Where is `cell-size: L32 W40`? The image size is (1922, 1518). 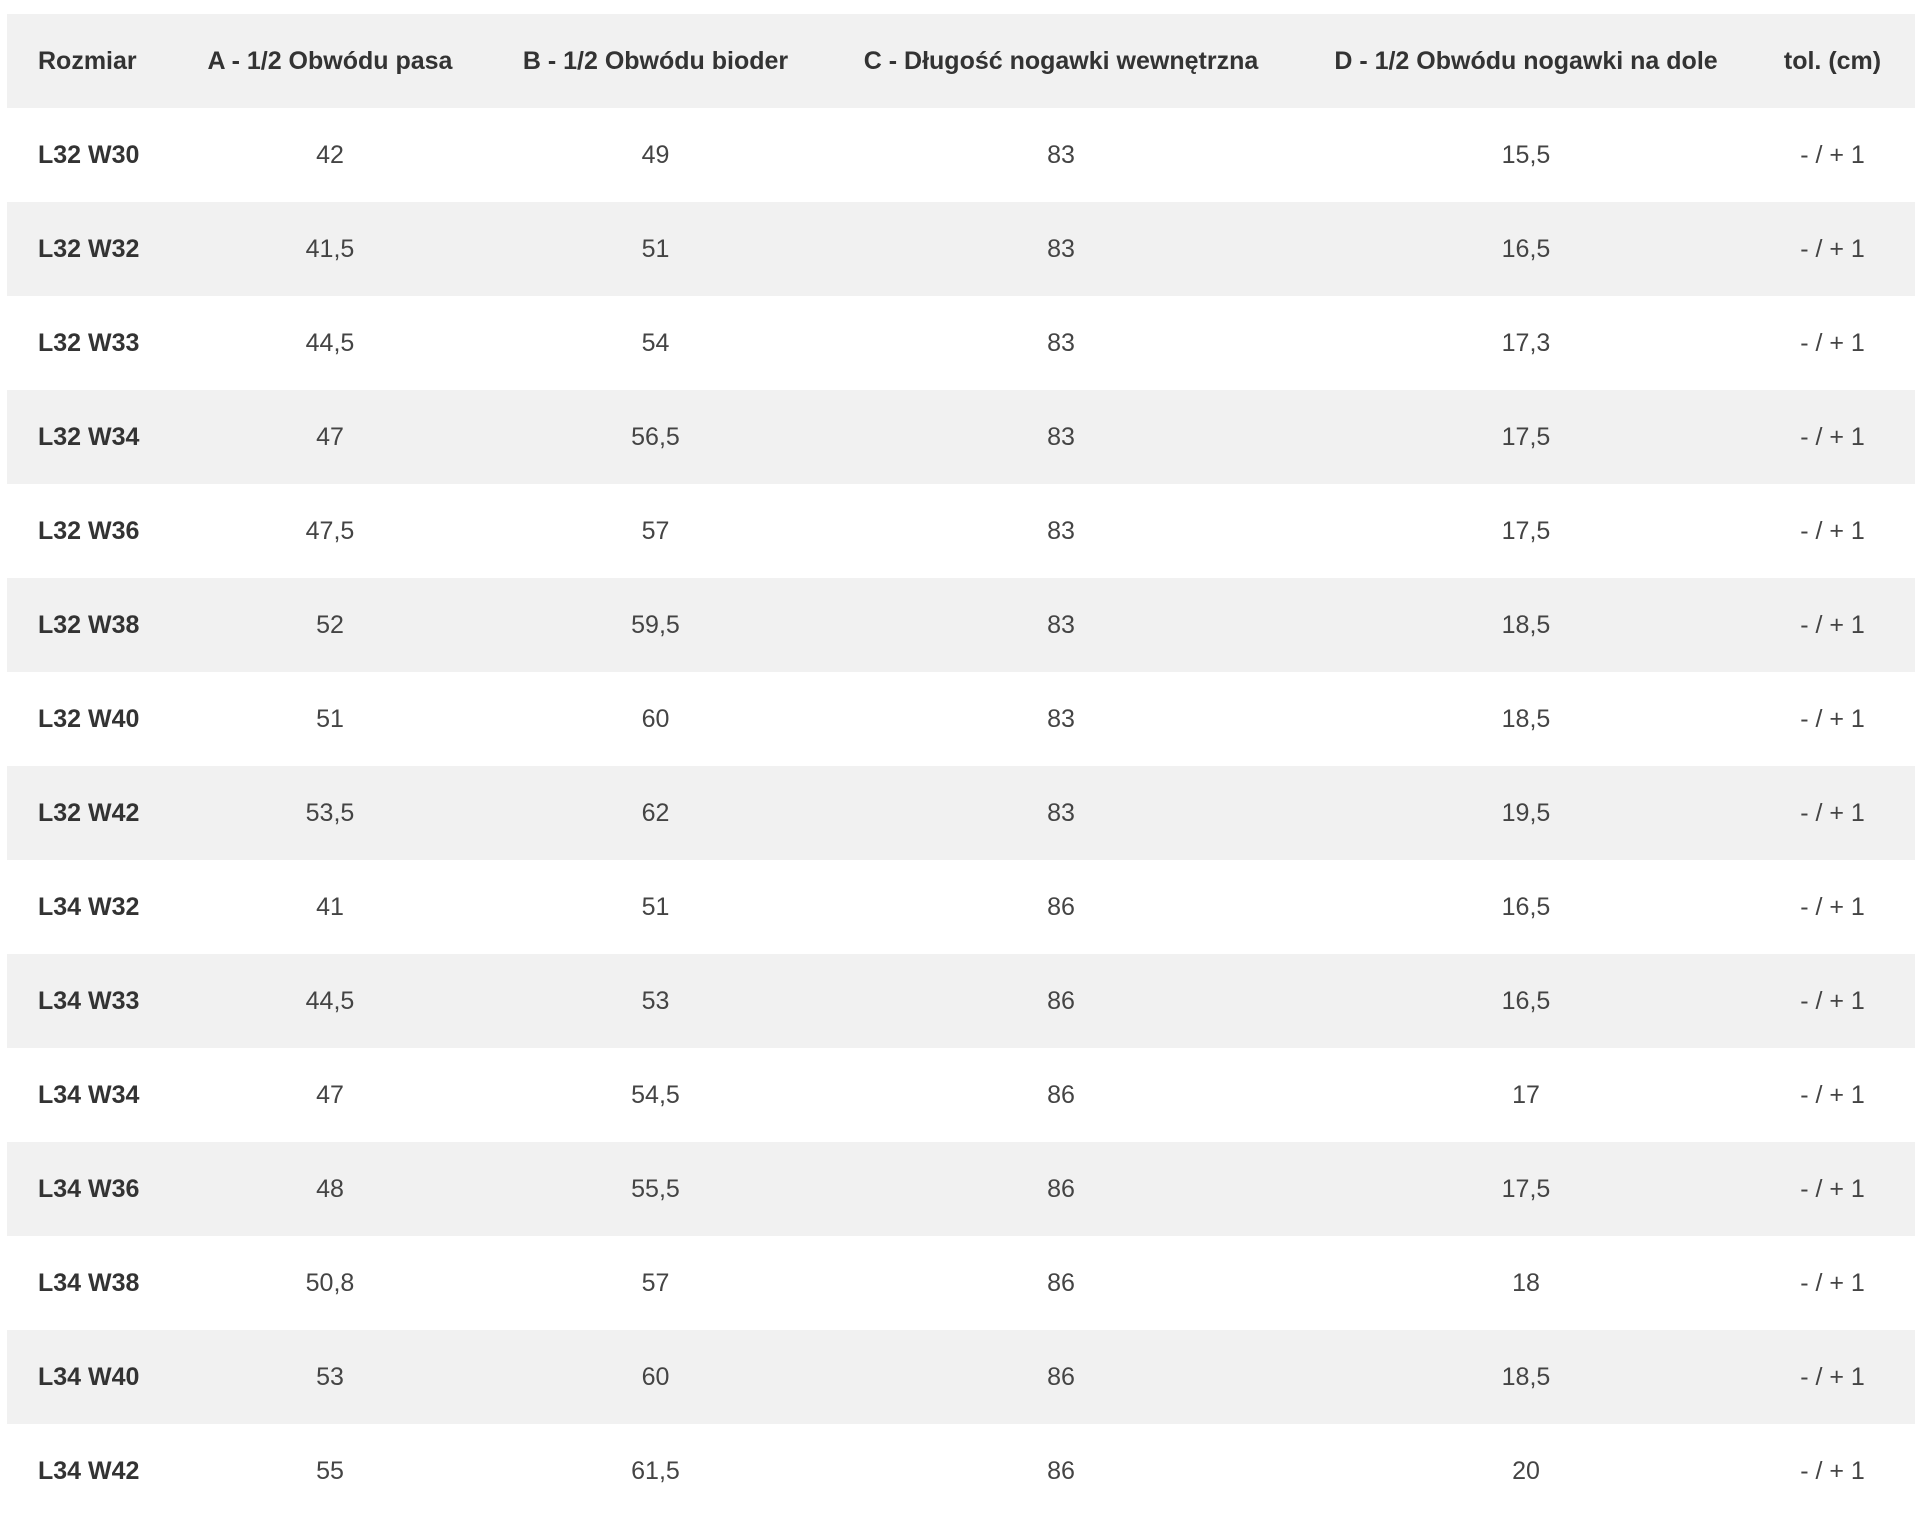
cell-size: L32 W40 is located at coordinates (89, 718).